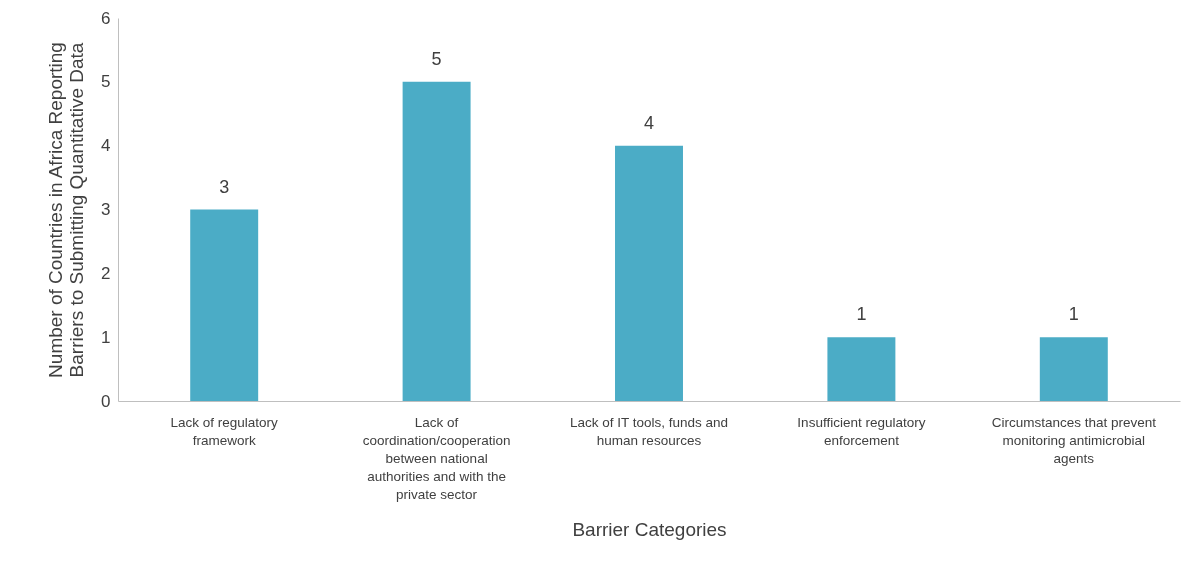 The width and height of the screenshot is (1200, 568). Describe the element at coordinates (106, 82) in the screenshot. I see `y-tick-label: 5` at that location.